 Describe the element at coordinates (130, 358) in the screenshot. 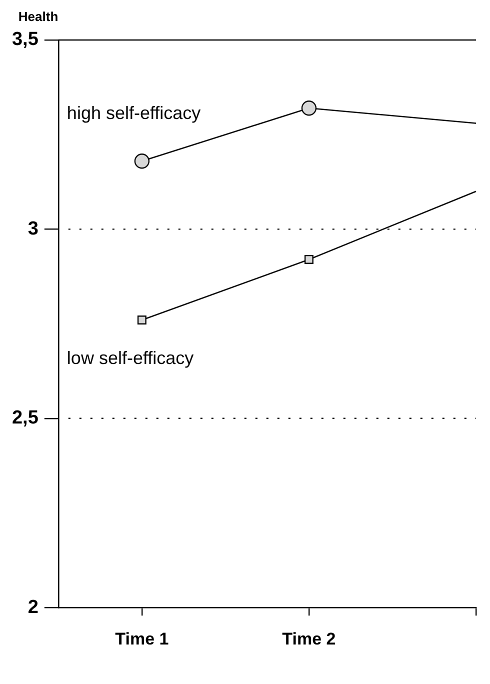

I see `series-label: low self-efficacy` at that location.